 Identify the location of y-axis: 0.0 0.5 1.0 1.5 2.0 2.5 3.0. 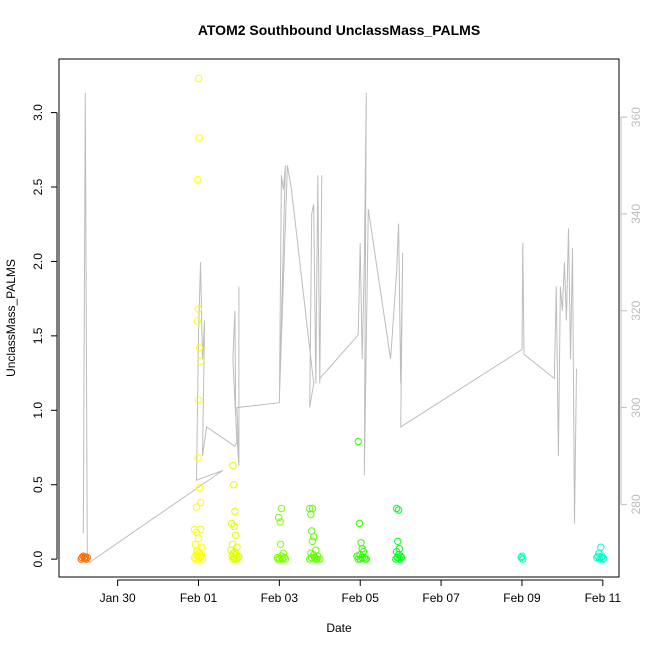
(44, 335).